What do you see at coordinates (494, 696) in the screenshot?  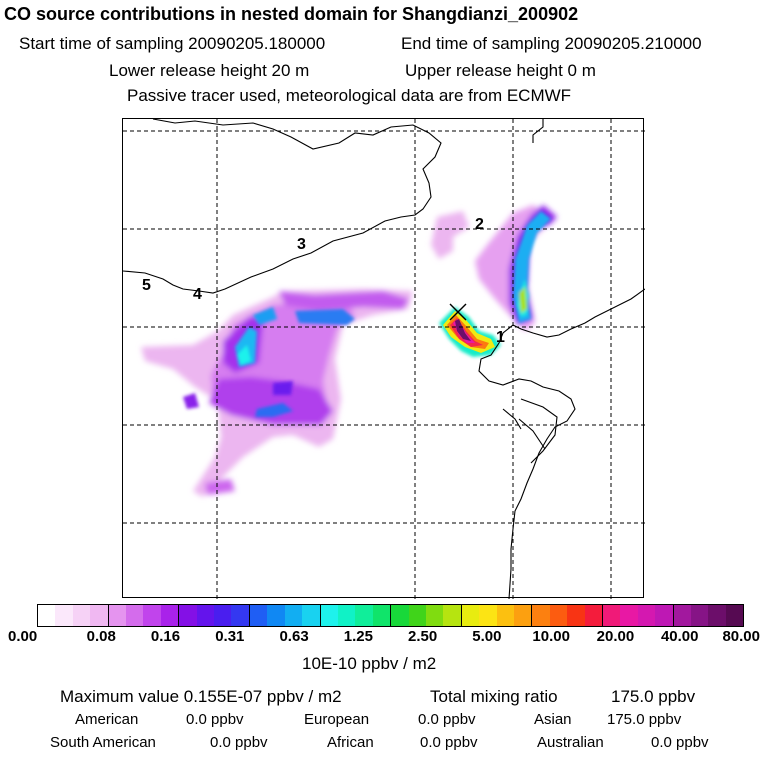 I see `total-mixing-label: Total mixing ratio` at bounding box center [494, 696].